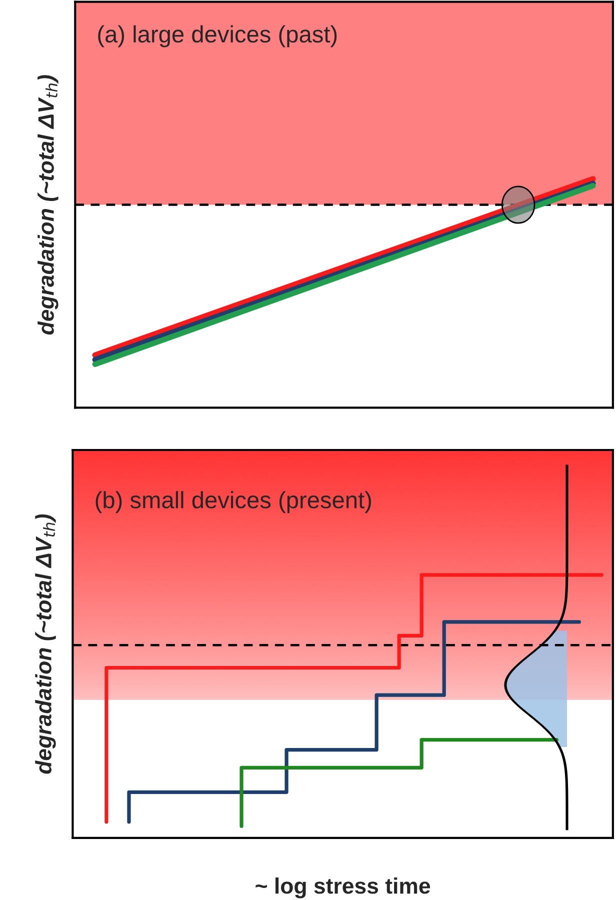 The image size is (616, 900). What do you see at coordinates (343, 887) in the screenshot?
I see `x-axis-title: ~ log stress time` at bounding box center [343, 887].